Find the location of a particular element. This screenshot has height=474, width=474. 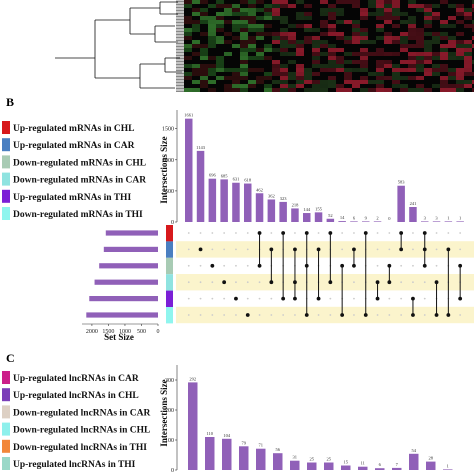

panel-b-set-color-strip is located at coordinates (169, 233).